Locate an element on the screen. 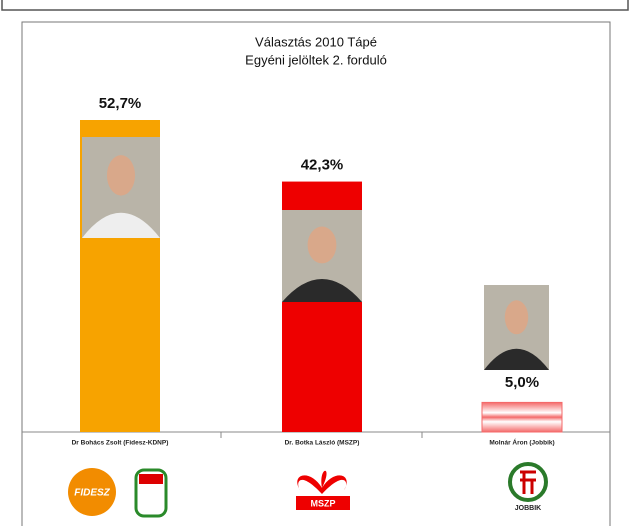  jobbik-mark is located at coordinates (528, 482).